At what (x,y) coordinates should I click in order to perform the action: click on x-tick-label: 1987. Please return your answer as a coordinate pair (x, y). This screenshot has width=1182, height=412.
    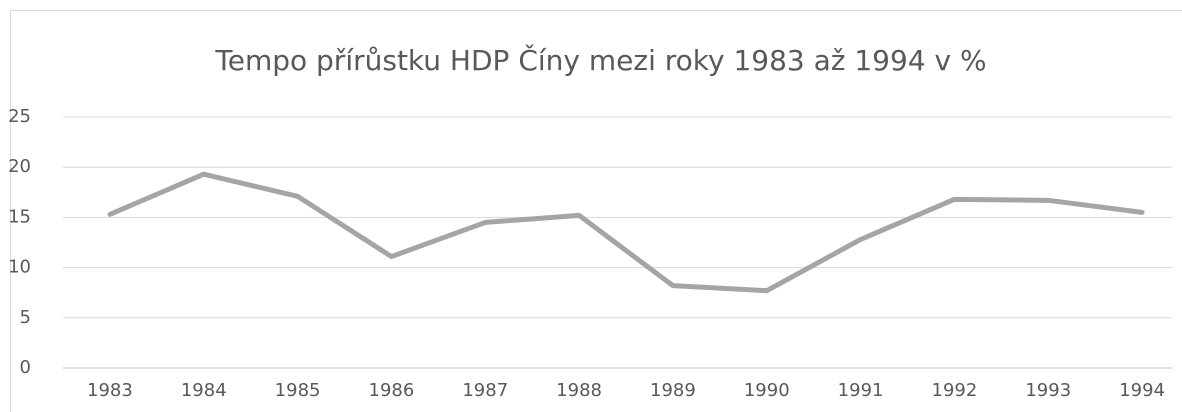
    Looking at the image, I should click on (485, 390).